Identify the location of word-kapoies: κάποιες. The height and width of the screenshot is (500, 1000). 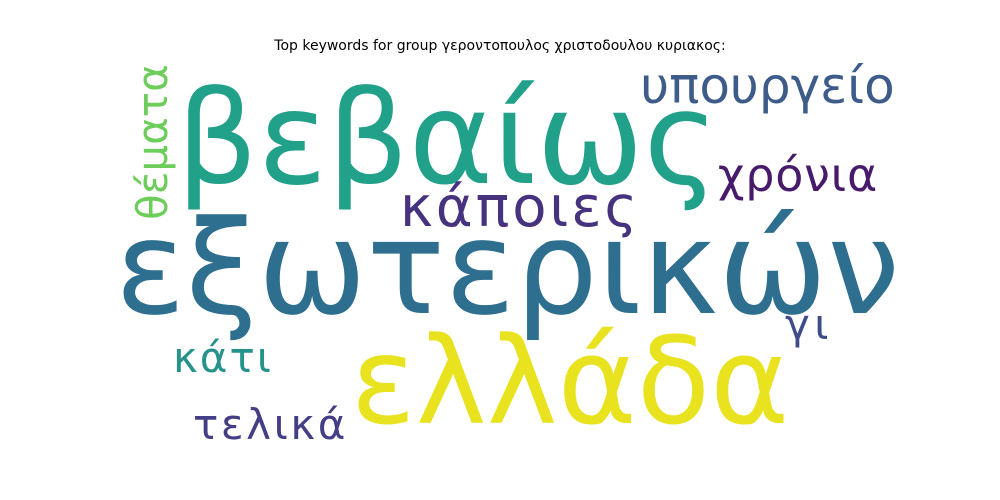
(520, 207).